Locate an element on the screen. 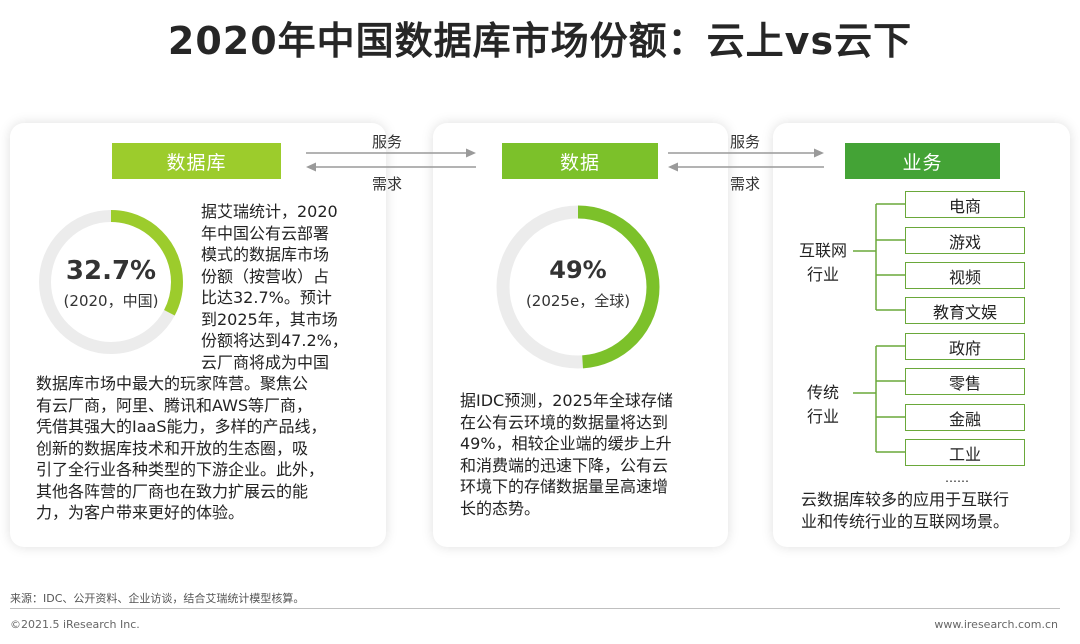 The image size is (1080, 644). text-line: 力，为客户带来更好的体验。 is located at coordinates (140, 512).